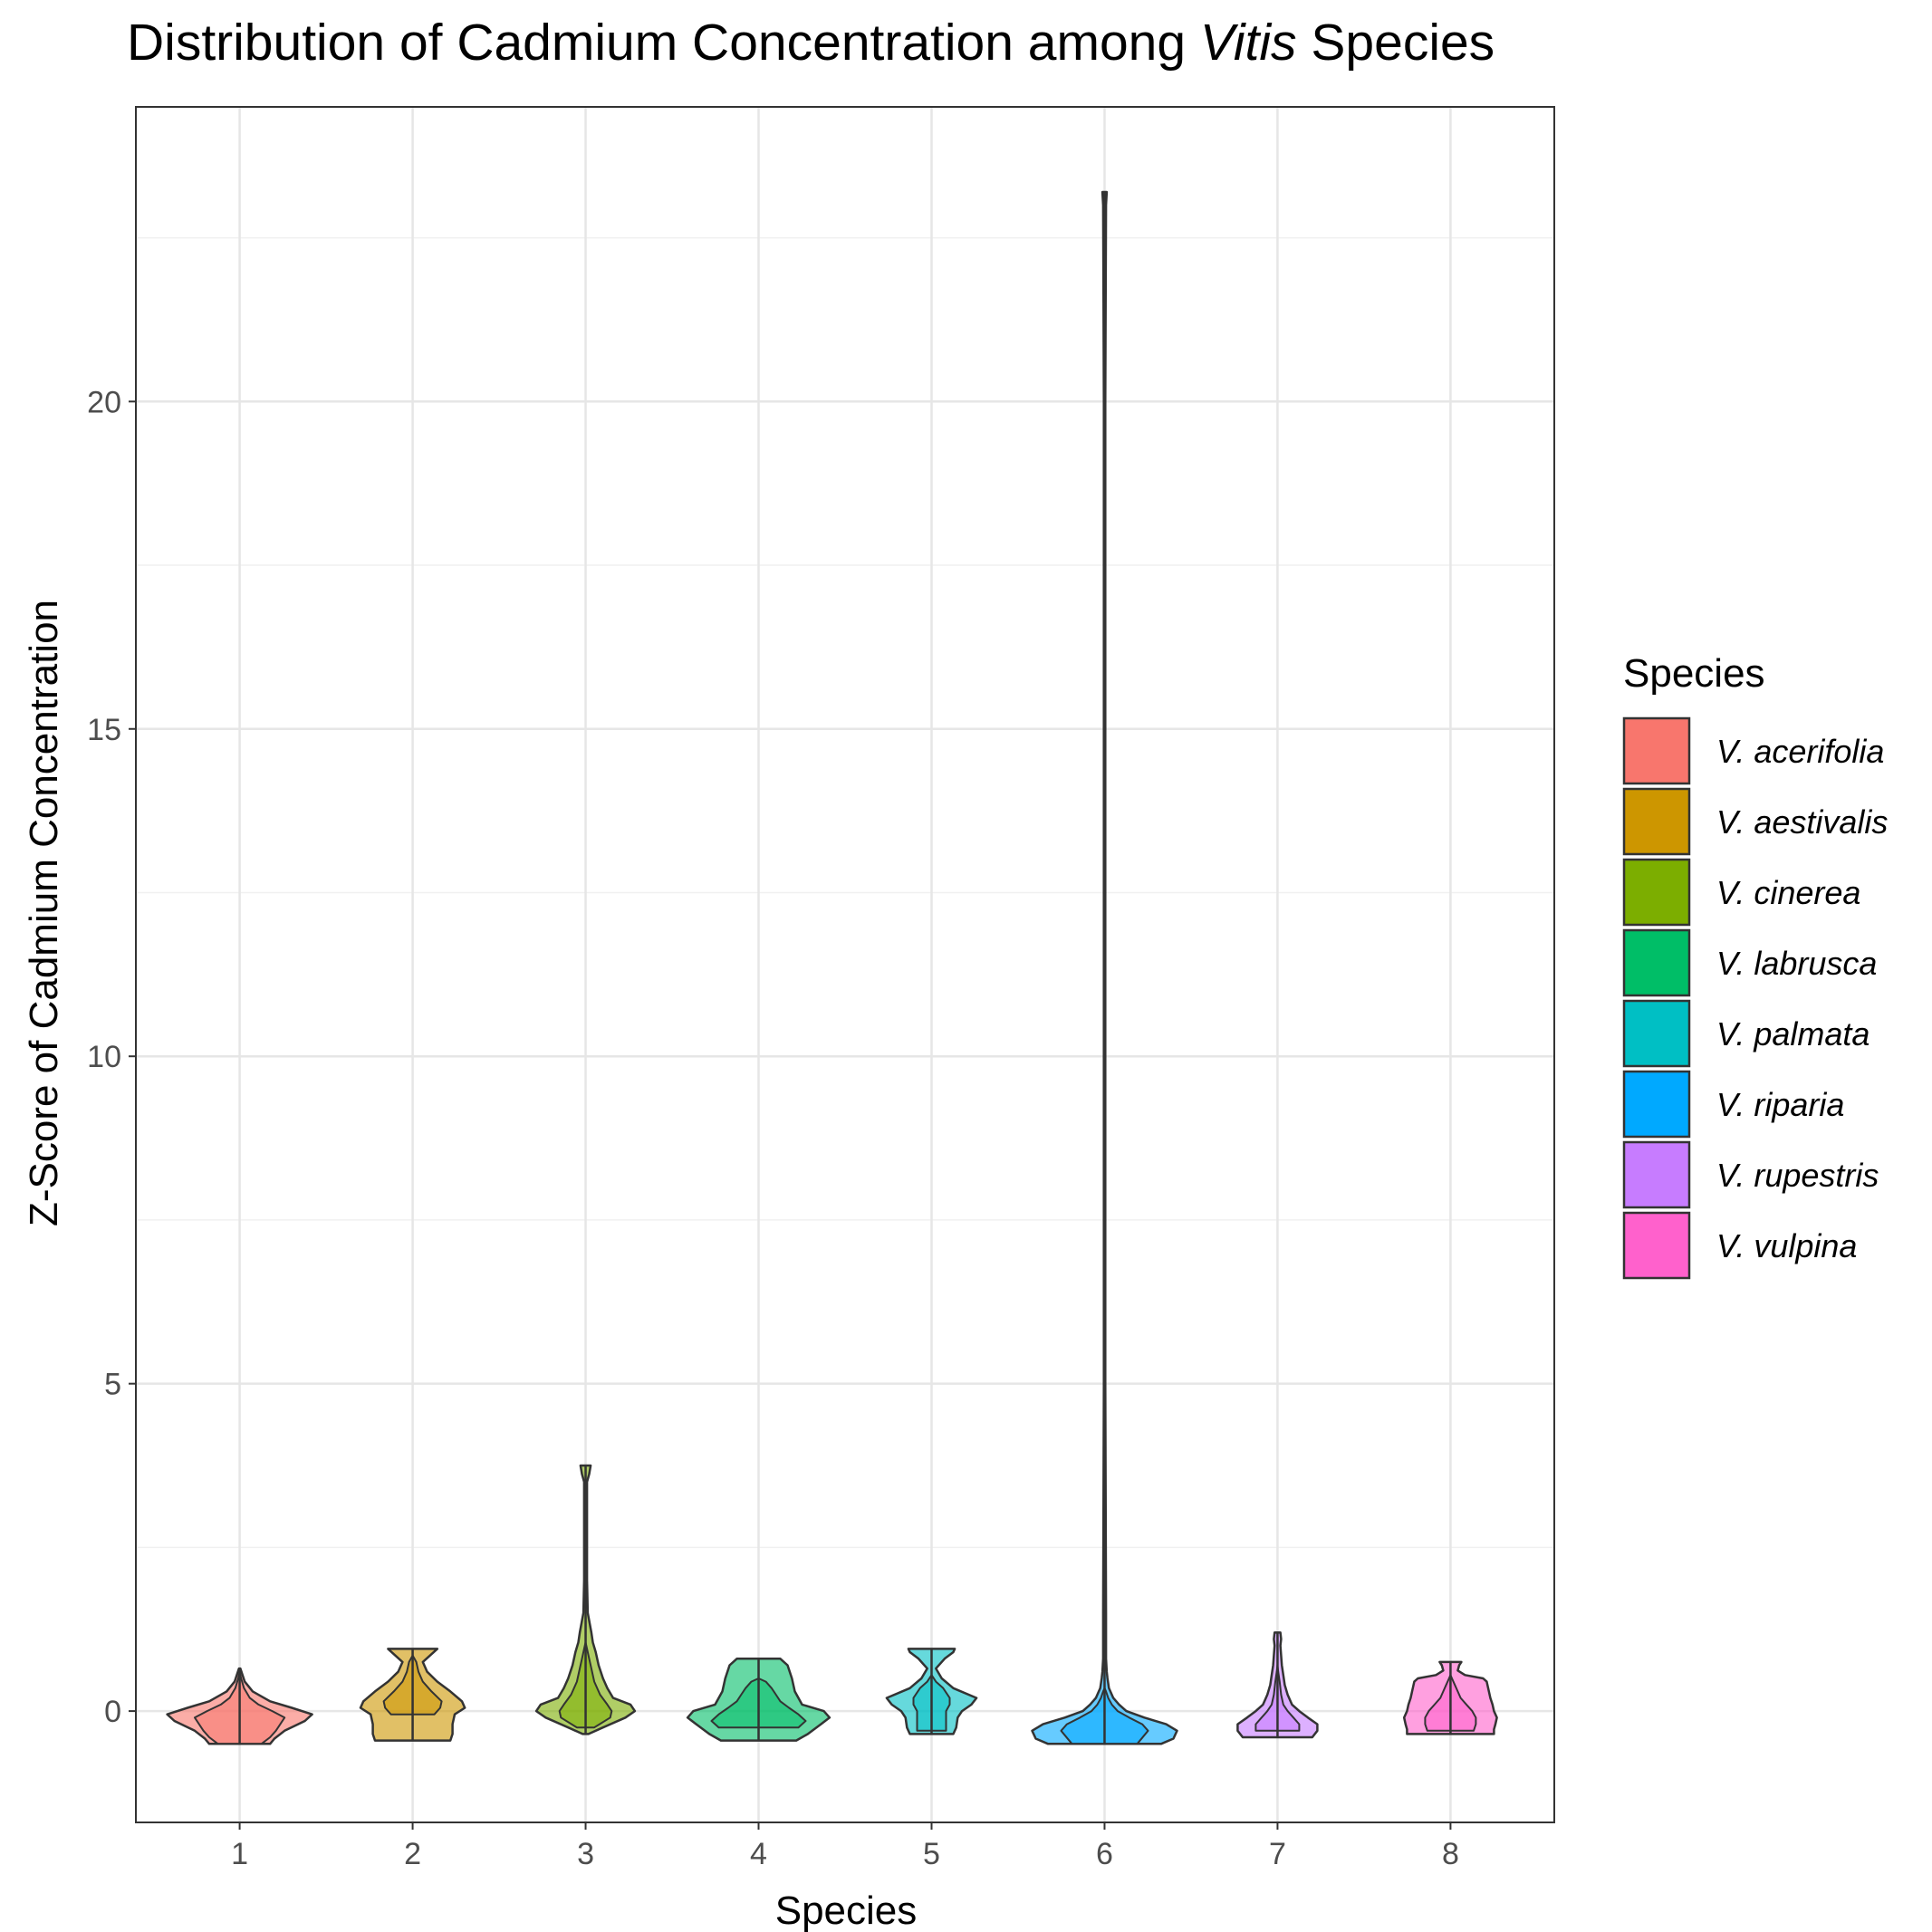 This screenshot has height=1932, width=1932. What do you see at coordinates (1104, 967) in the screenshot?
I see `violin-v-riparia` at bounding box center [1104, 967].